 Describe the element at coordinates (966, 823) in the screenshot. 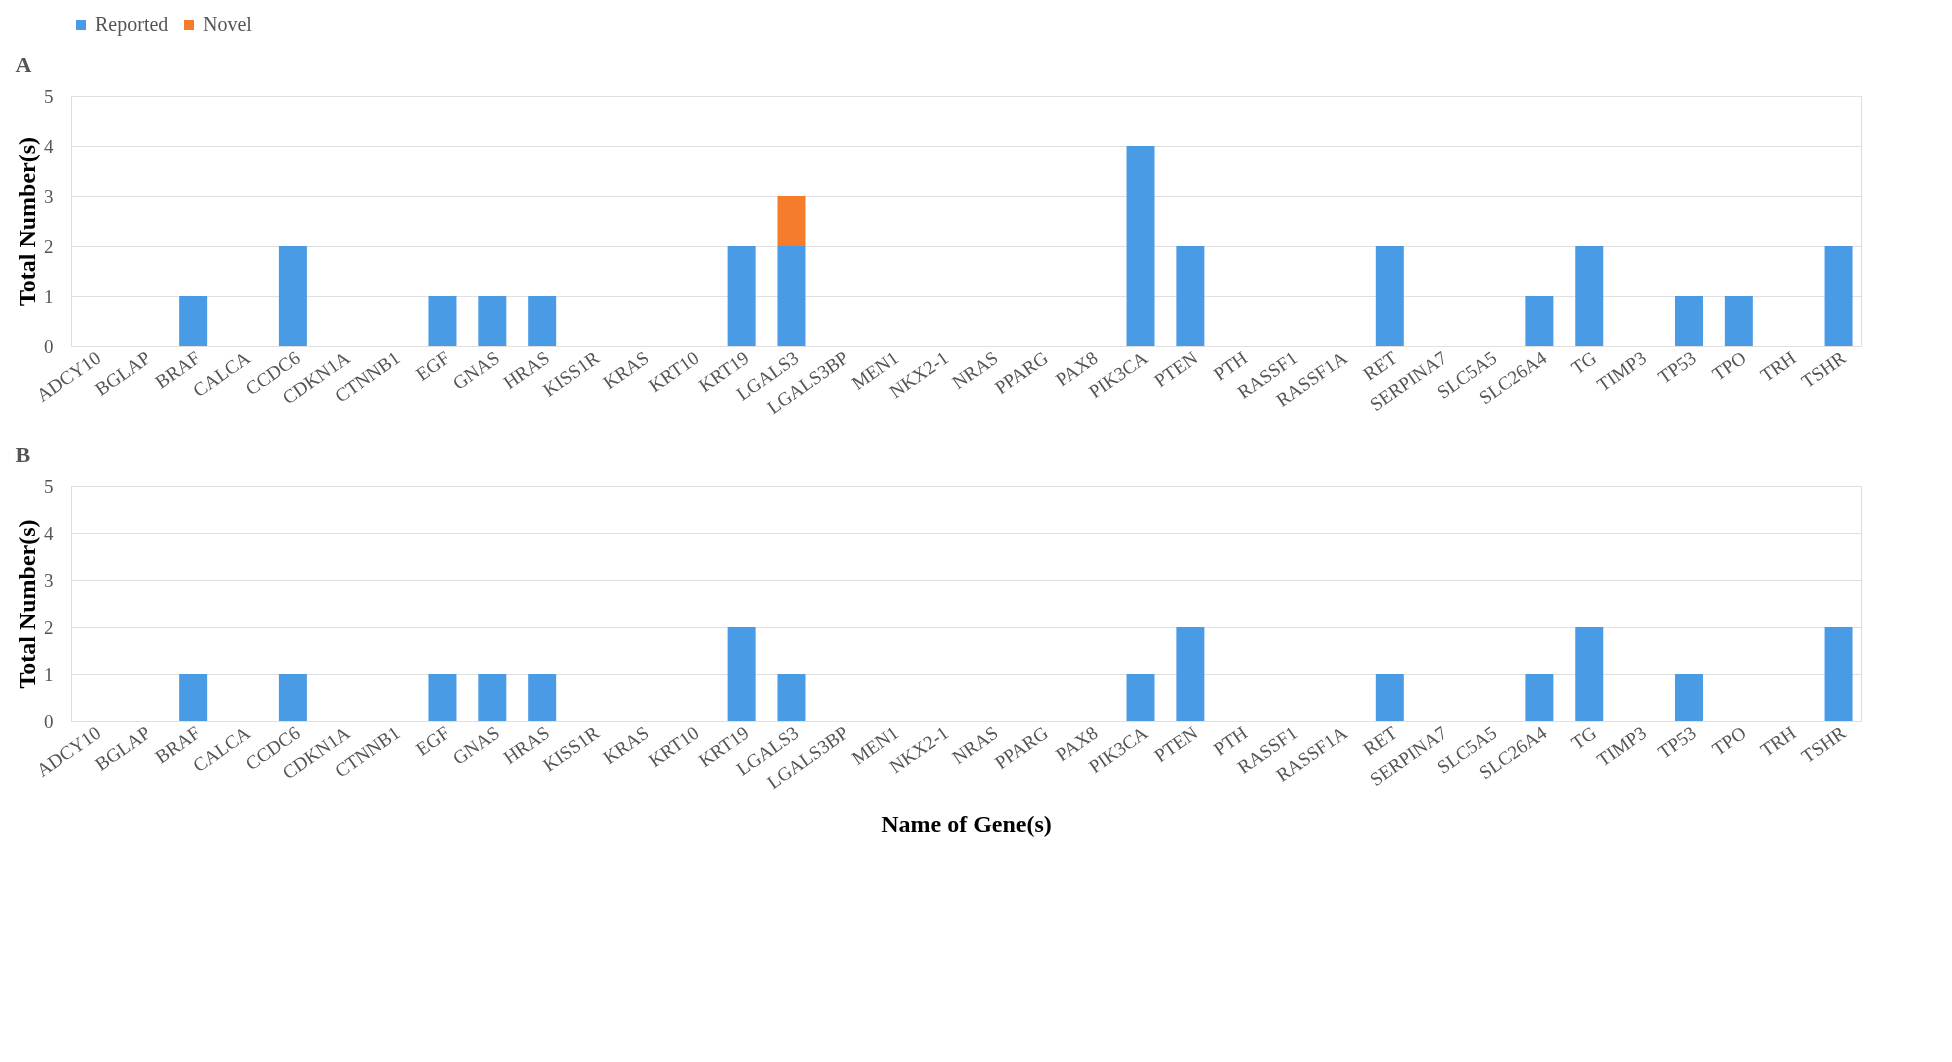

I see `x-axis-title: Name of Gene(s)` at that location.